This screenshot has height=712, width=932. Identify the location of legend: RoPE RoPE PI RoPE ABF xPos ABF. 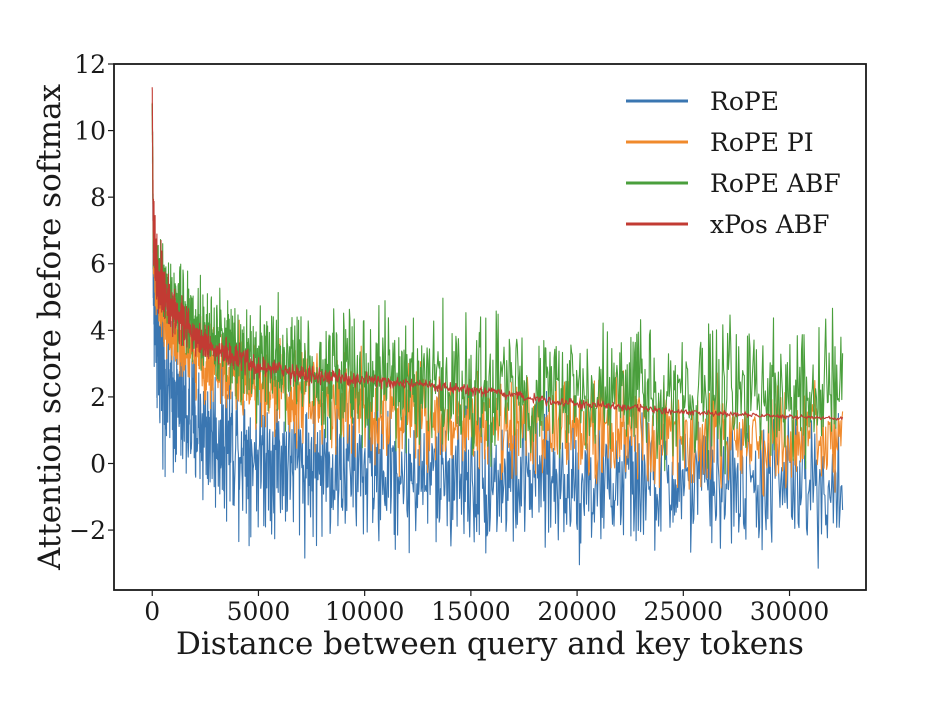
(733, 163).